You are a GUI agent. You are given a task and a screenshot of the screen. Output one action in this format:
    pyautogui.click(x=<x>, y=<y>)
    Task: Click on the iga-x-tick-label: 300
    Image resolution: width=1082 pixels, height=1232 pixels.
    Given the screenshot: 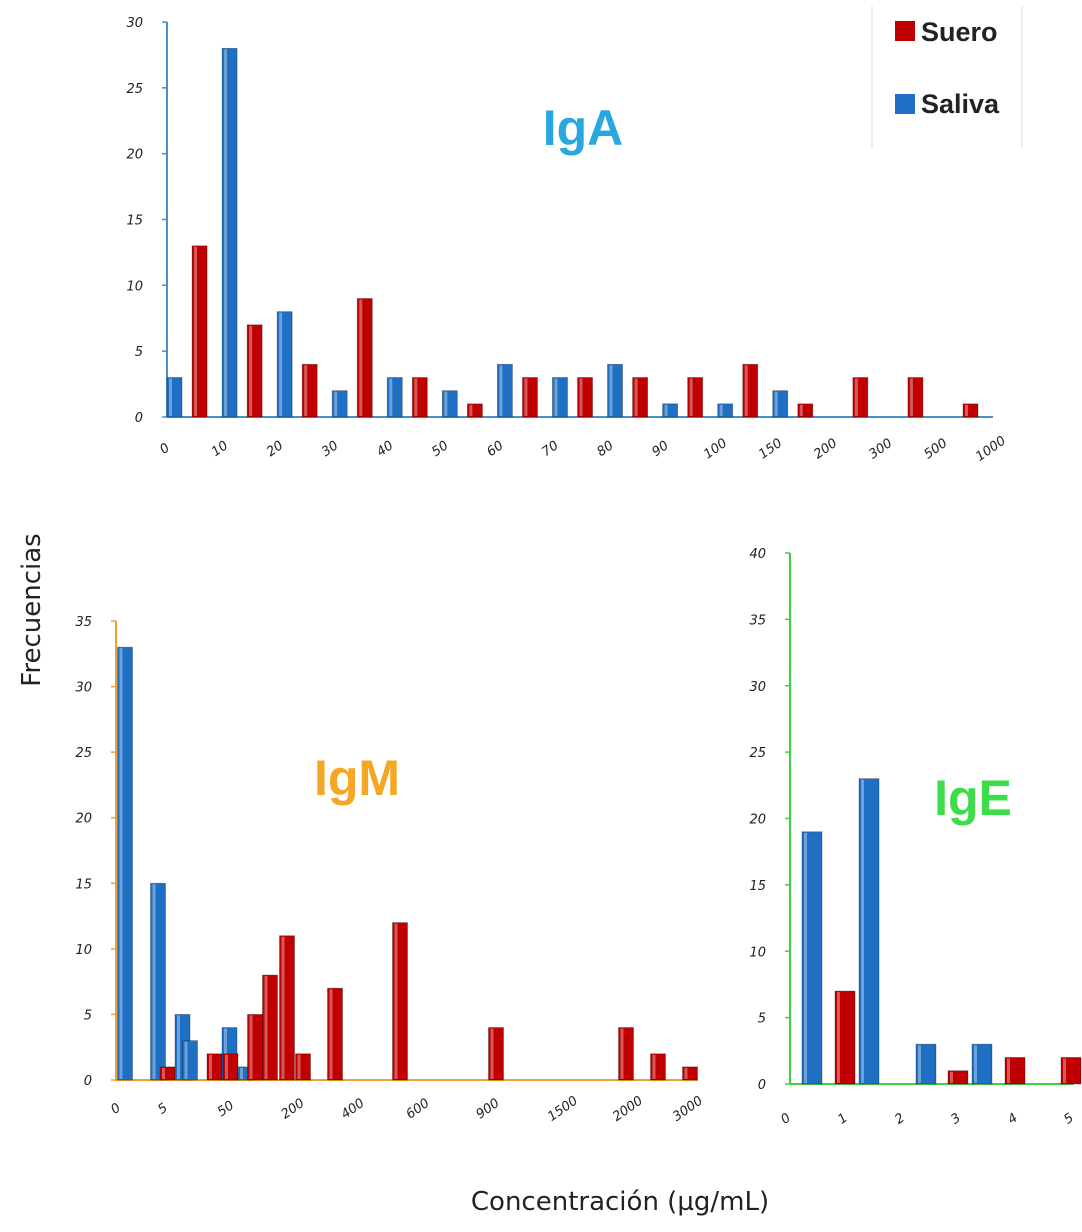 What is the action you would take?
    pyautogui.click(x=880, y=449)
    